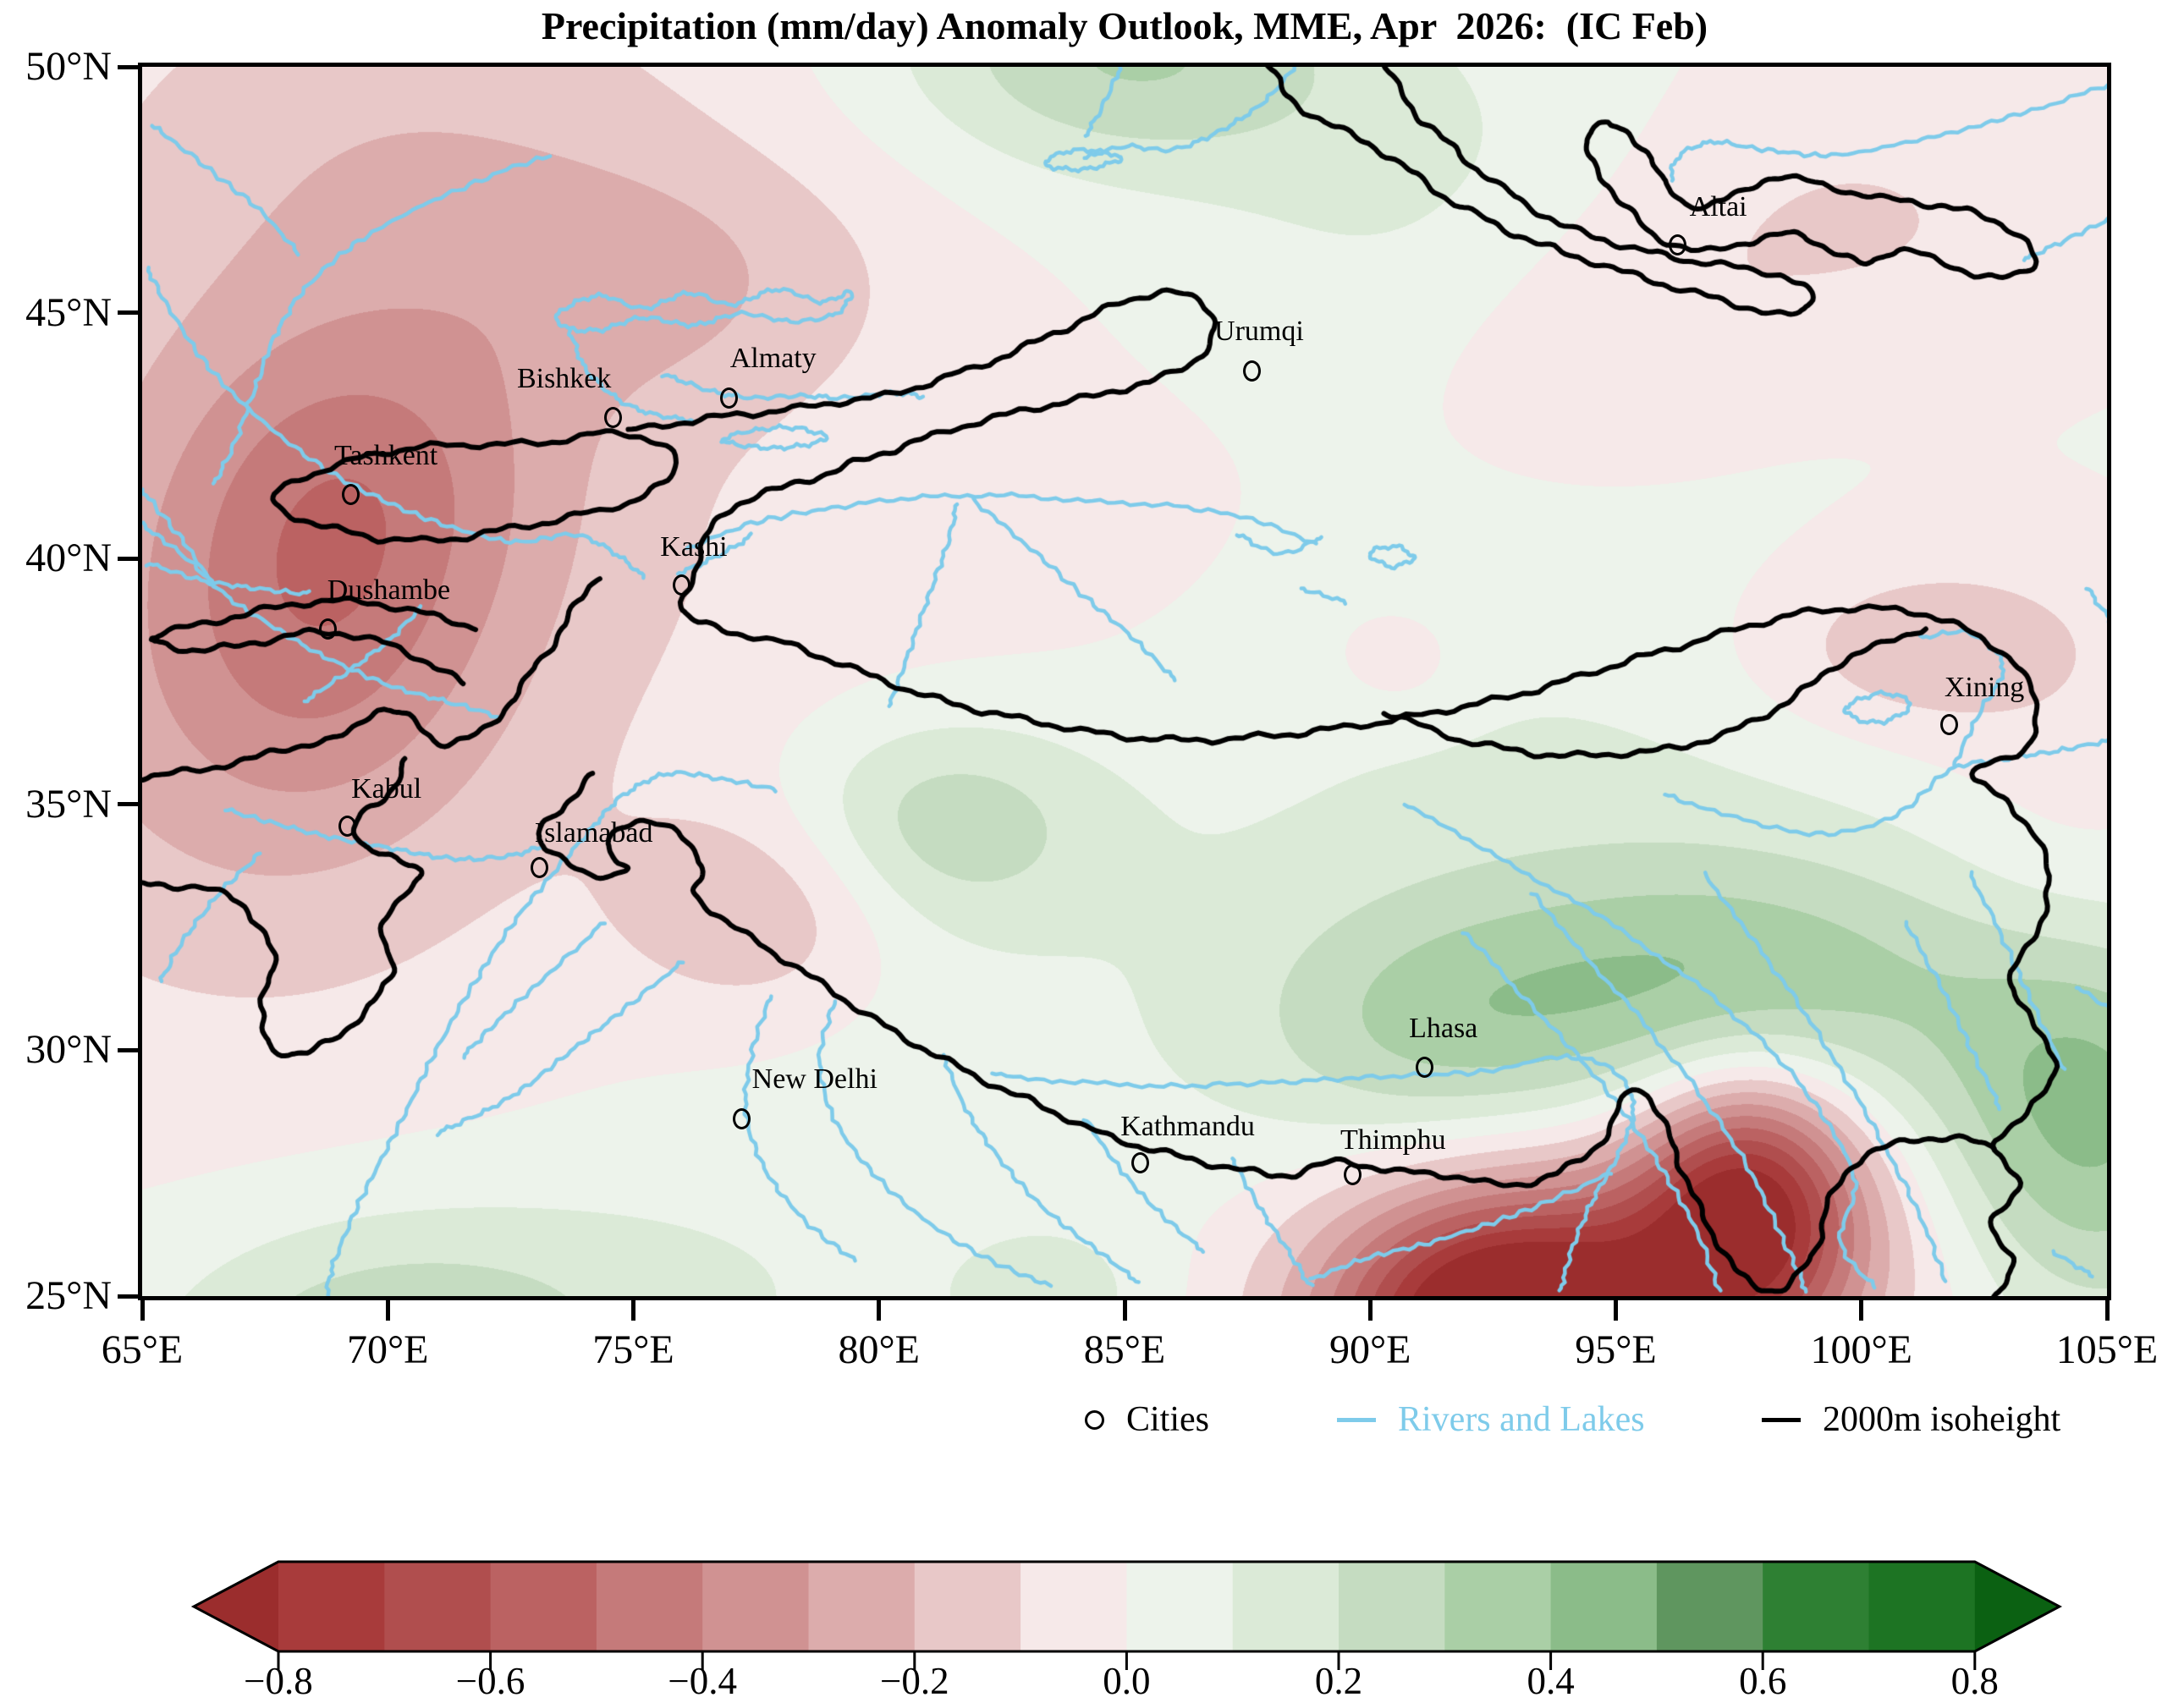 The image size is (2184, 1703). I want to click on x-axis-tick-label: 80°E, so click(879, 1349).